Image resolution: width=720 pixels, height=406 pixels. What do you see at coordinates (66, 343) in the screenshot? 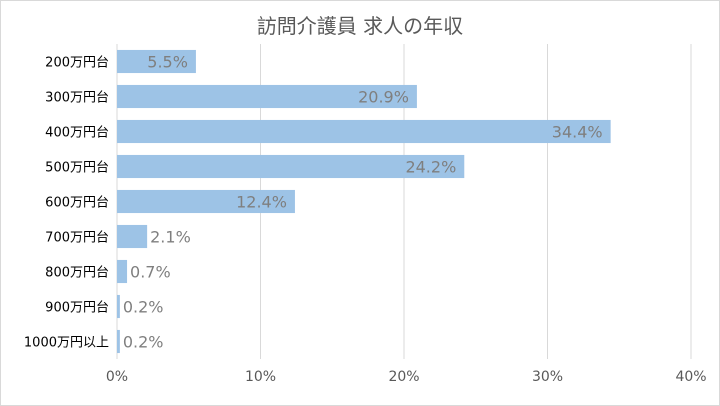
I see `category-label: 1000万円以上` at bounding box center [66, 343].